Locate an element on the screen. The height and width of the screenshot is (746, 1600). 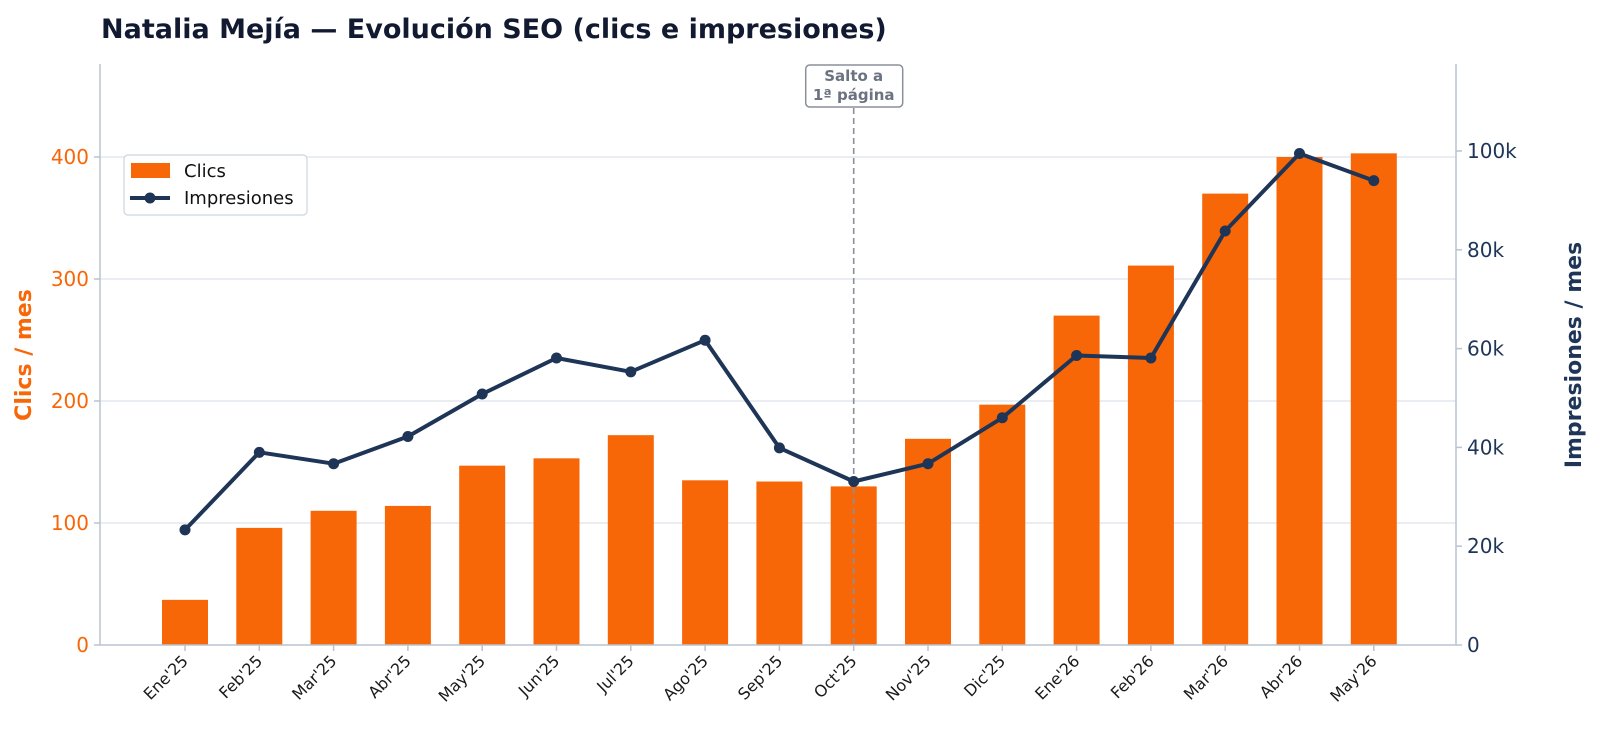
legend-swatch-clics is located at coordinates (150, 170).